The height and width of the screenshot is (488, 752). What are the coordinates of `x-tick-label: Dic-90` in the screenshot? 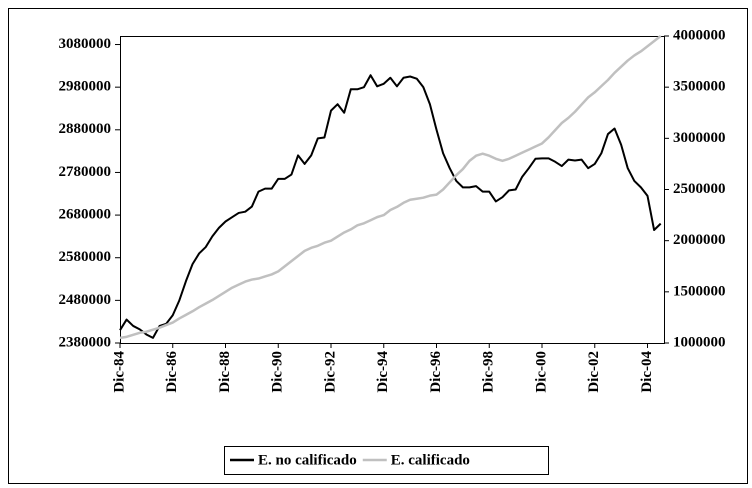 It's located at (278, 372).